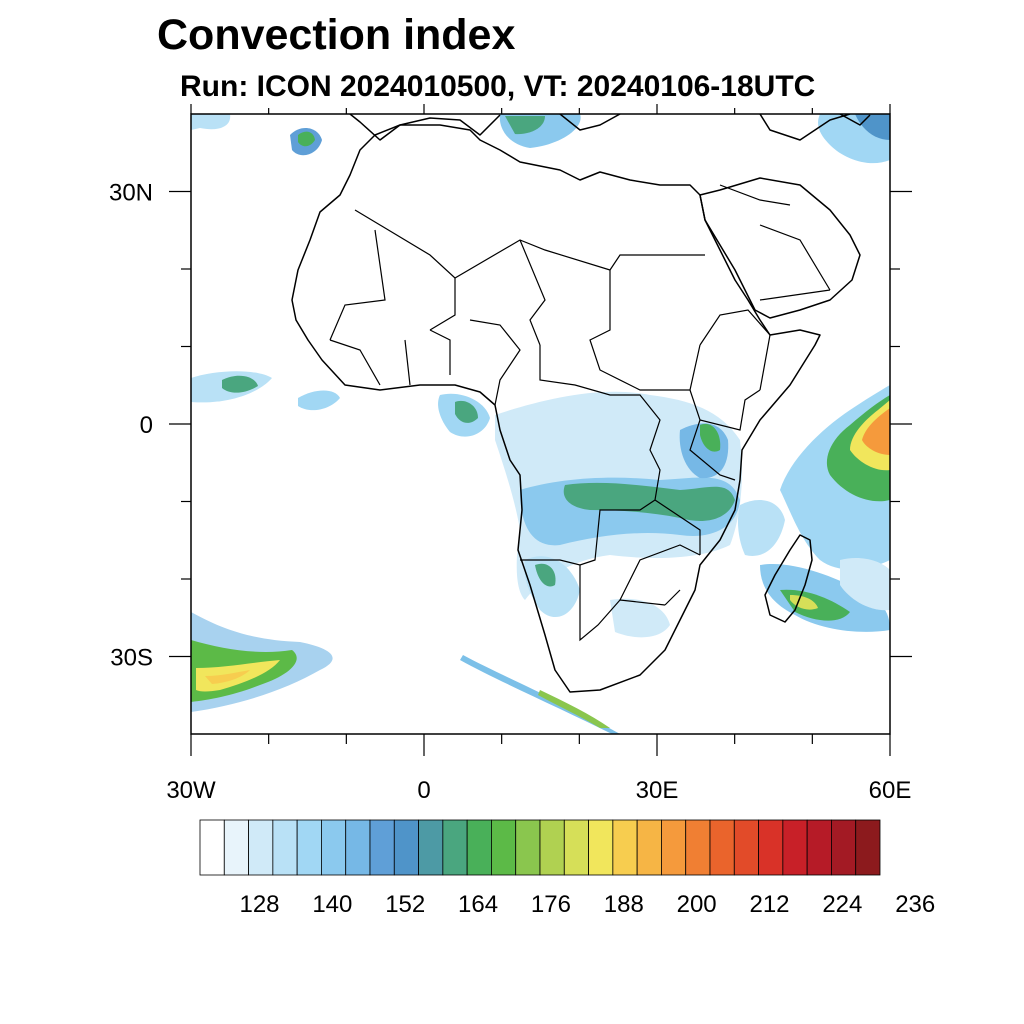 This screenshot has height=1024, width=1024. Describe the element at coordinates (735, 350) in the screenshot. I see `border-ethiopia` at that location.